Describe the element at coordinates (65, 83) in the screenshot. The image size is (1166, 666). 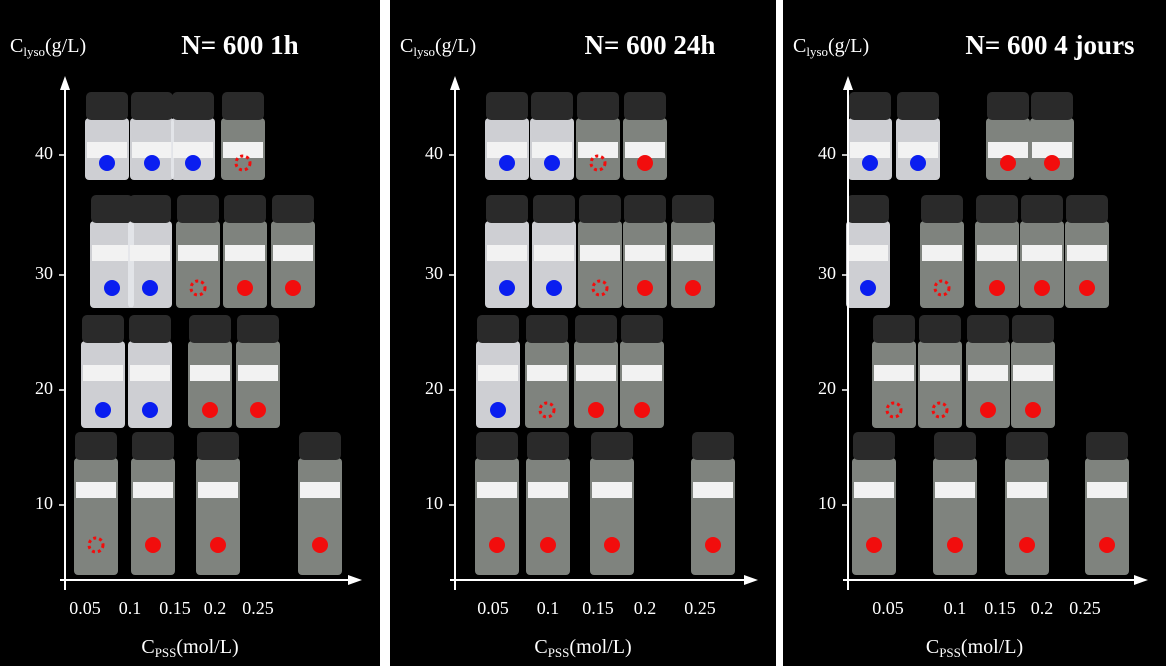
I see `y-axis-arrow` at that location.